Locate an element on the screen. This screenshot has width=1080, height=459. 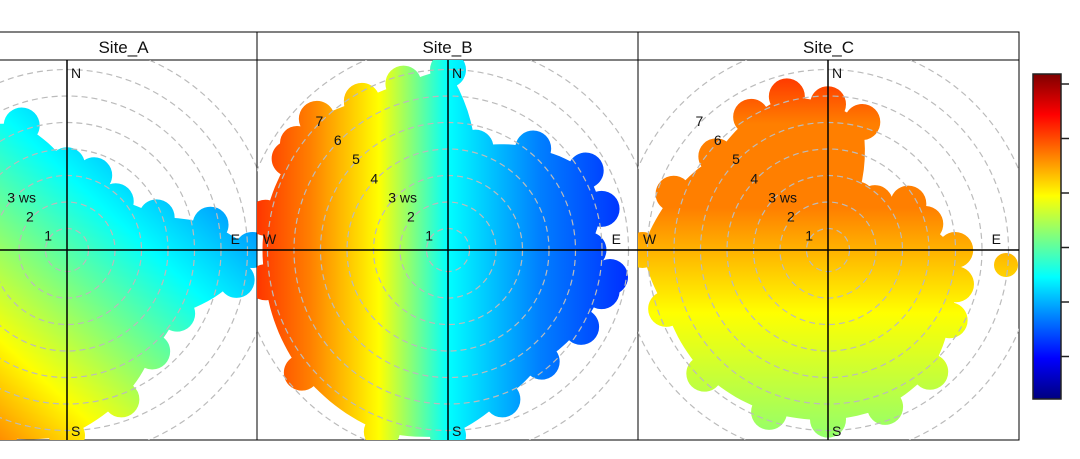
panel-title: Site_C is located at coordinates (828, 47).